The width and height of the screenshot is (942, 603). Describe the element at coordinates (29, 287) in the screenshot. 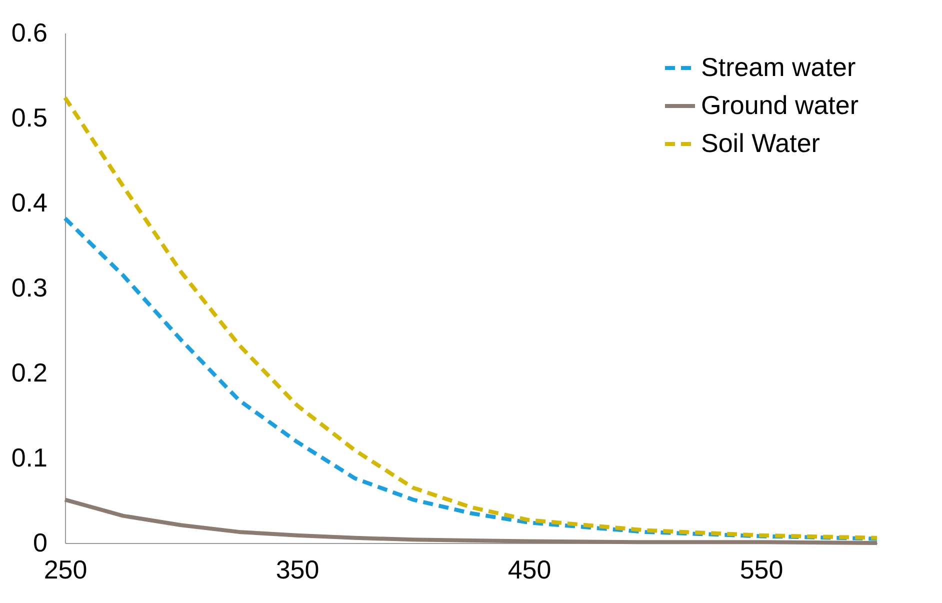

I see `y-tick-label: 0.3` at that location.